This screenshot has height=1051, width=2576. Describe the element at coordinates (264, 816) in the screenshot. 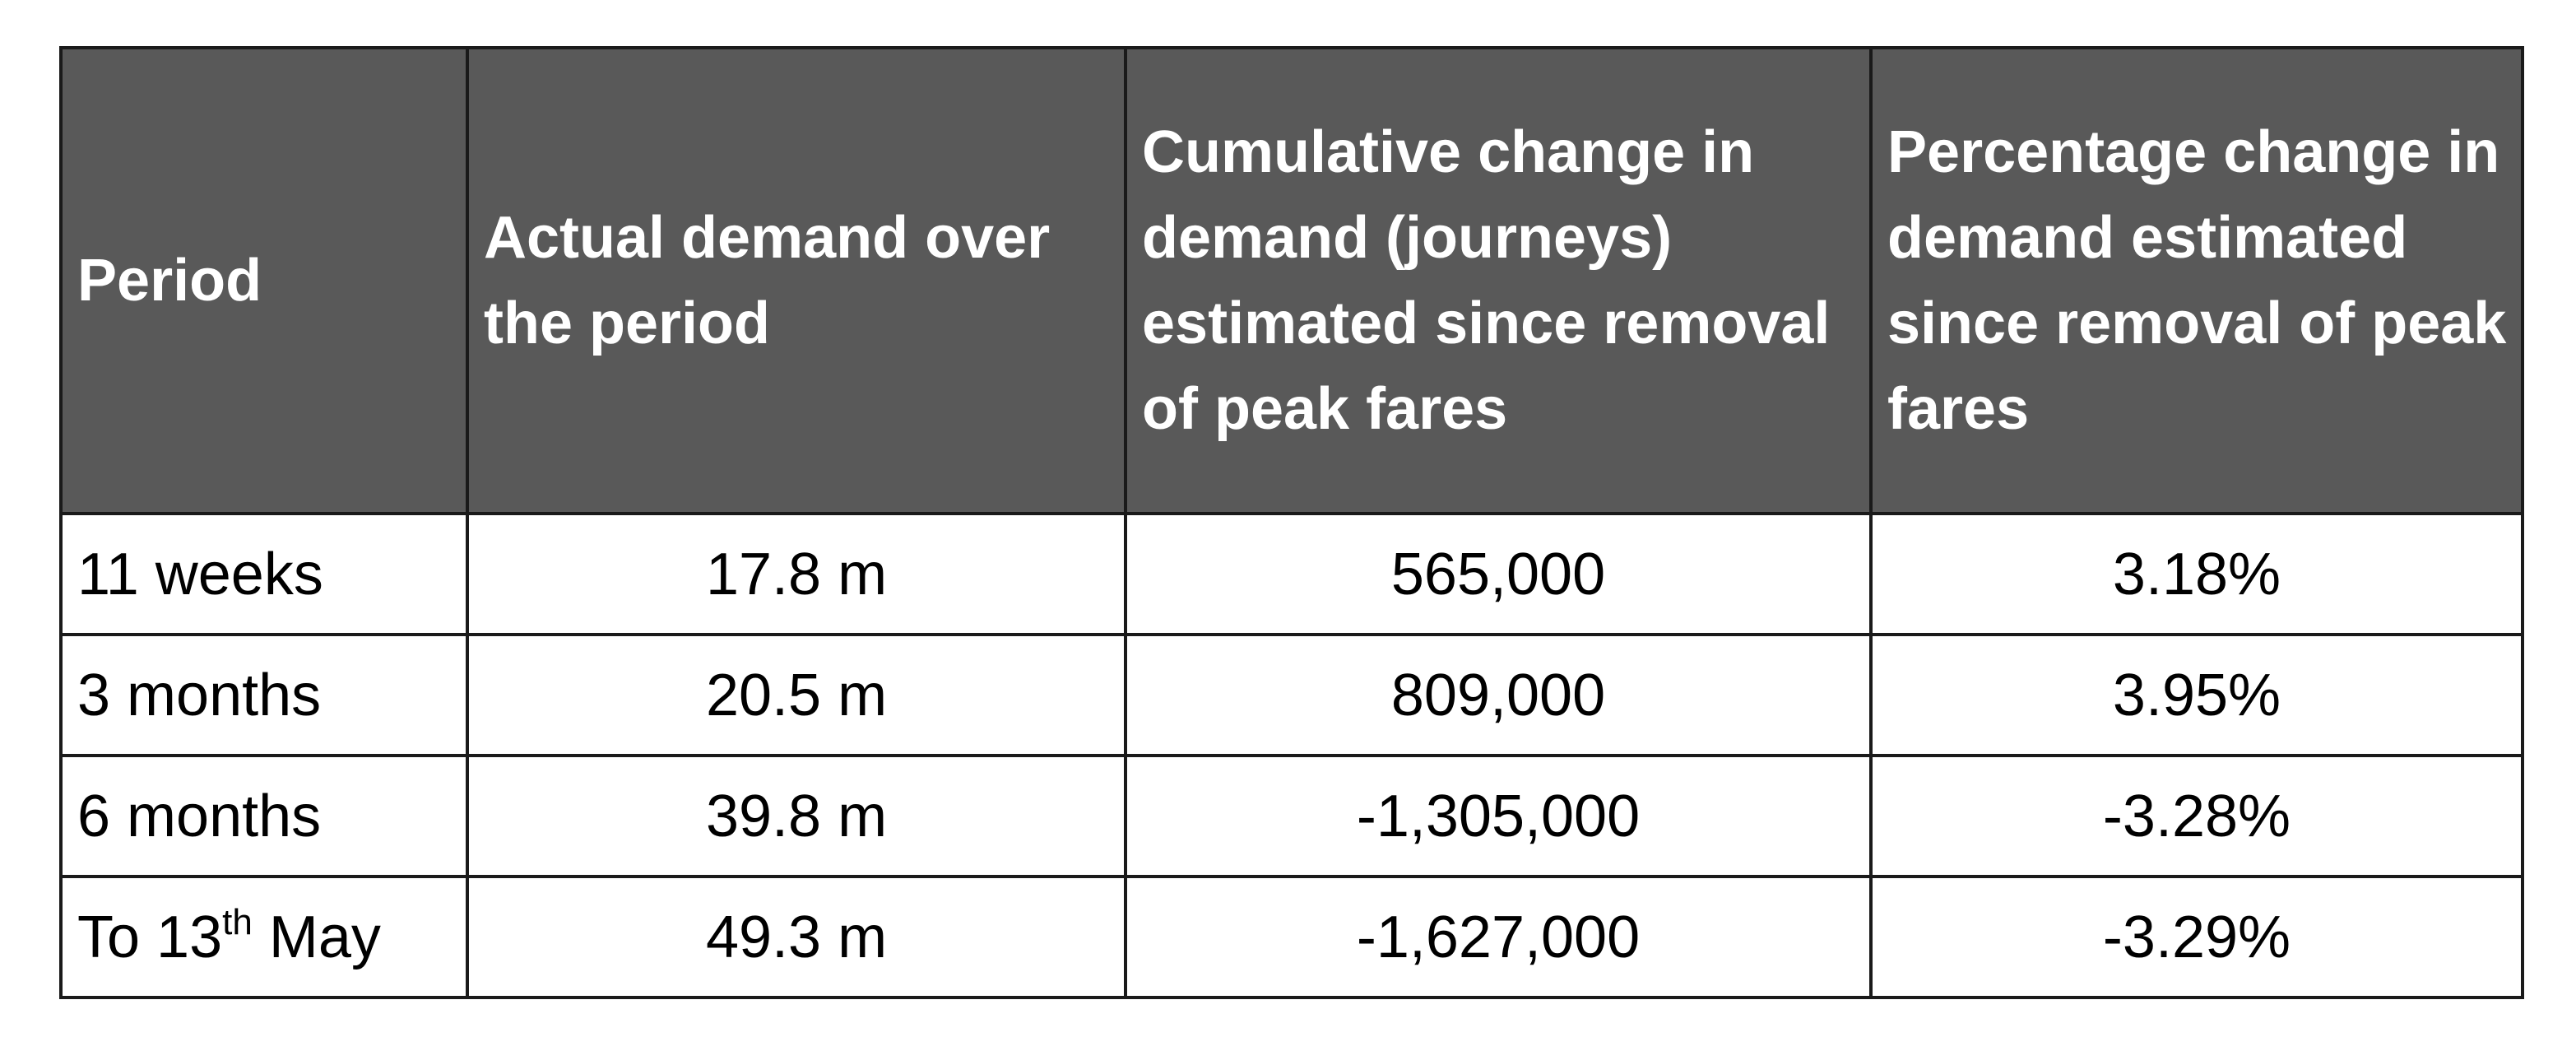

I see `period-cell: 6 months` at that location.